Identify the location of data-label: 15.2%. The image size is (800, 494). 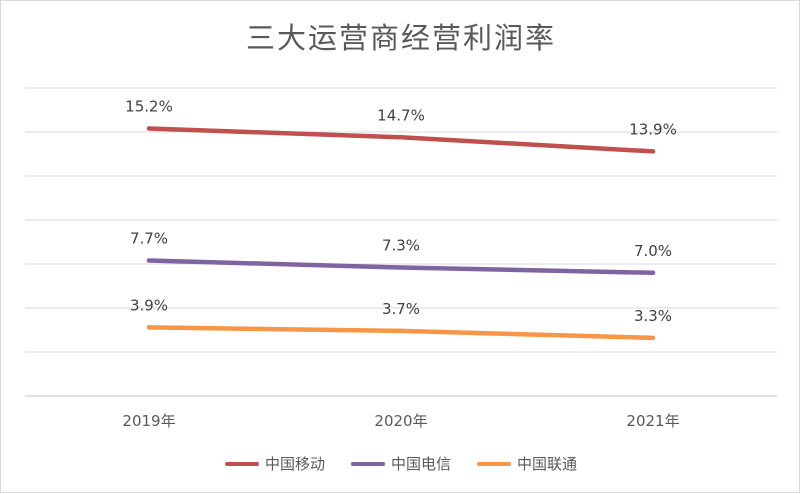
(149, 106).